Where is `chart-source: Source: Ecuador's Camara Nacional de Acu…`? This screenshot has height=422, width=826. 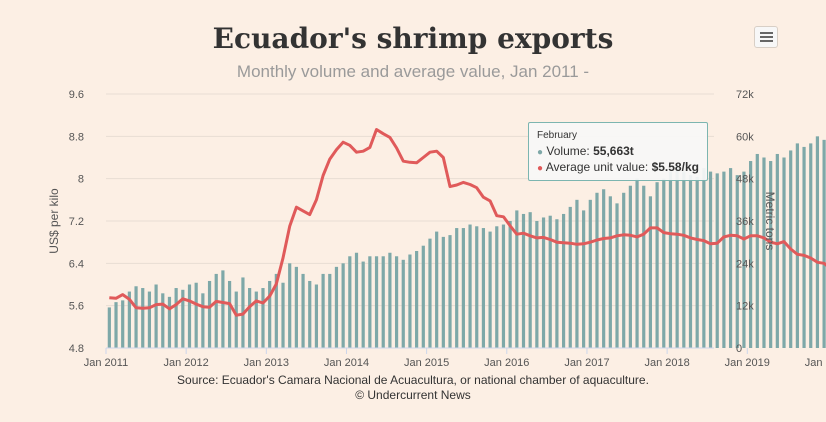
chart-source: Source: Ecuador's Camara Nacional de Acu… is located at coordinates (413, 388).